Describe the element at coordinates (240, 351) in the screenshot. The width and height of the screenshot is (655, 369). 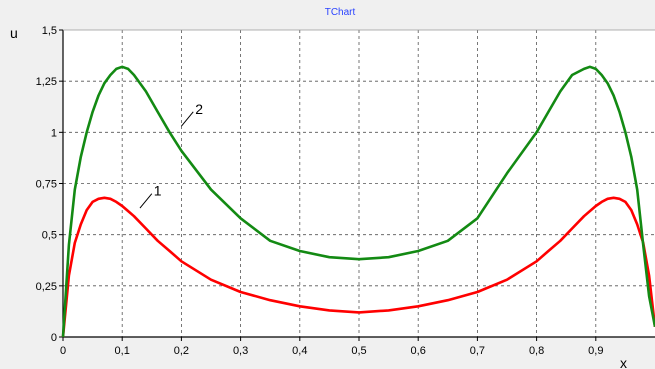
I see `x-tick-label: 0,3` at that location.